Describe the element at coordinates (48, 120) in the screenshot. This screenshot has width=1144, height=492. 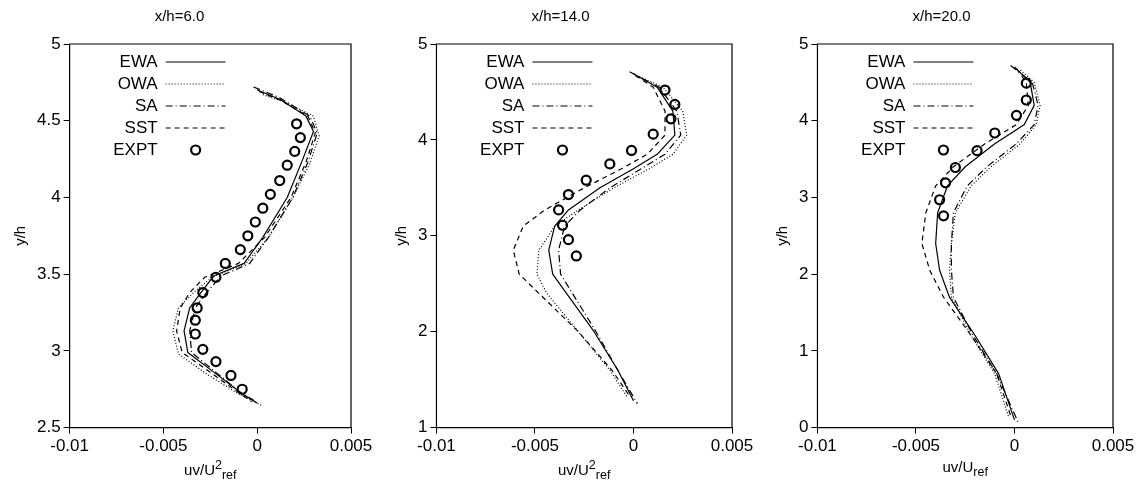
I see `y-tick-label: 4.5` at that location.